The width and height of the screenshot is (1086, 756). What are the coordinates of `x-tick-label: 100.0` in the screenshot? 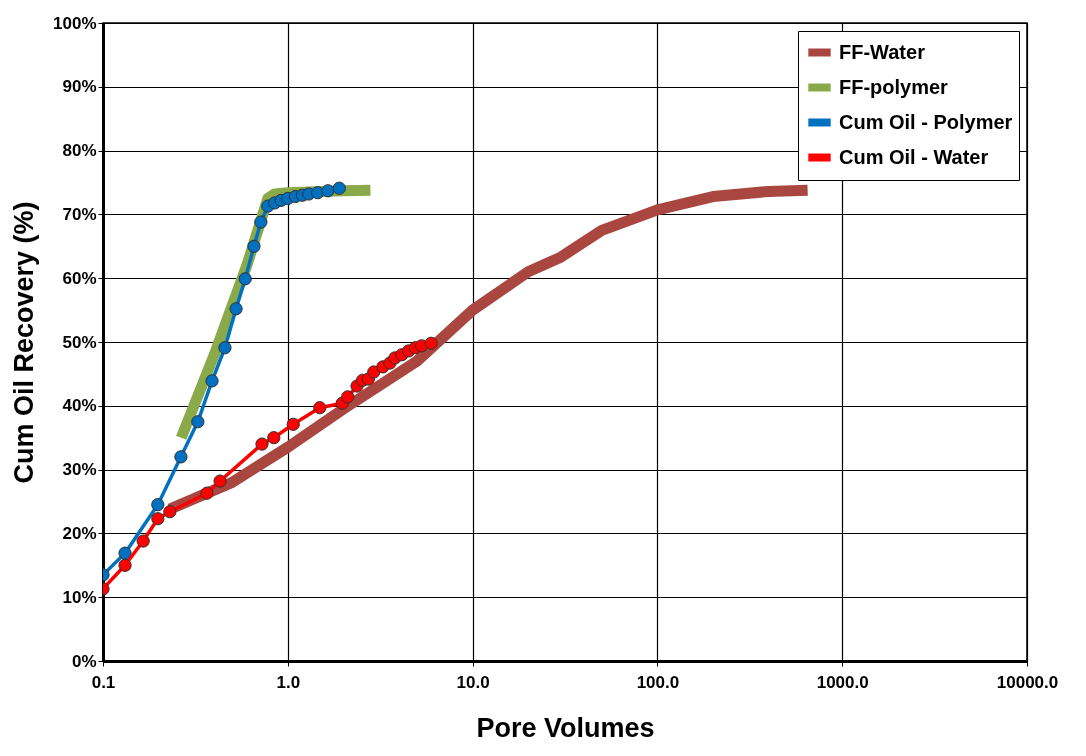 It's located at (658, 682).